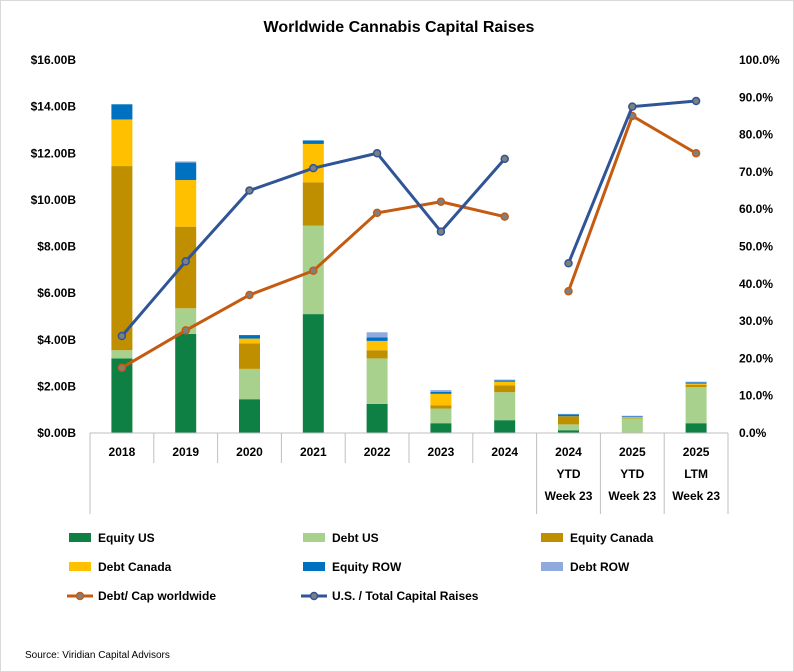 This screenshot has height=672, width=794. What do you see at coordinates (568, 452) in the screenshot?
I see `x-tick-label: 2024` at bounding box center [568, 452].